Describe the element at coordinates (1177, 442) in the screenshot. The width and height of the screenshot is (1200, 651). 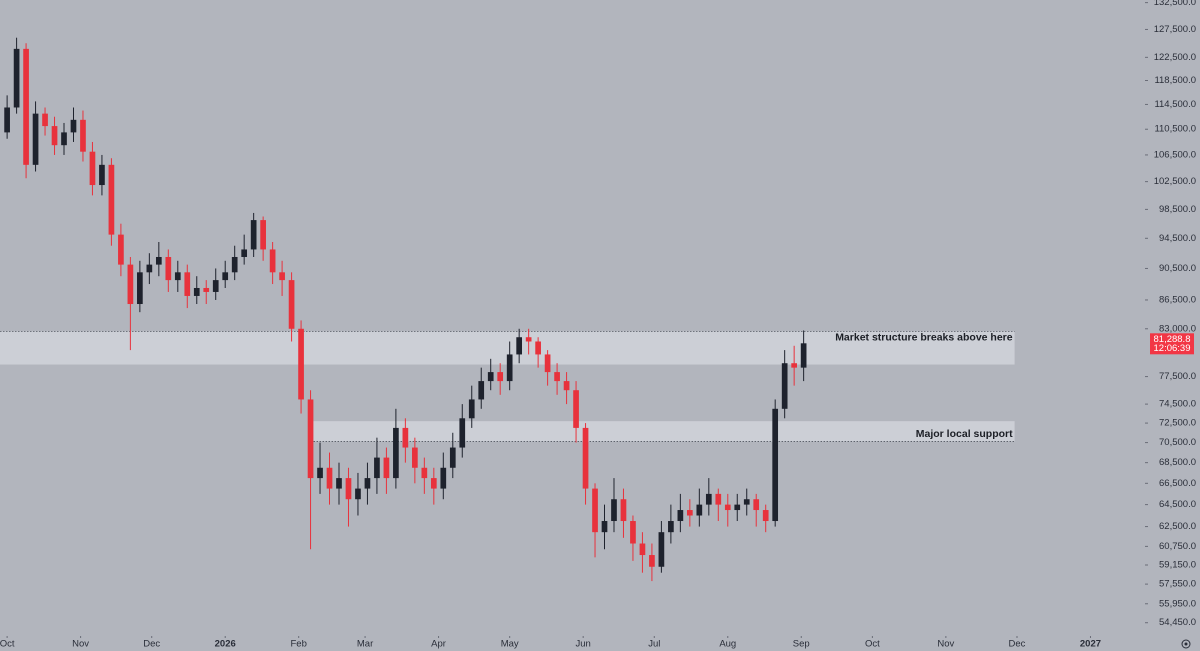
I see `y-tick-label: 70,500.0` at that location.